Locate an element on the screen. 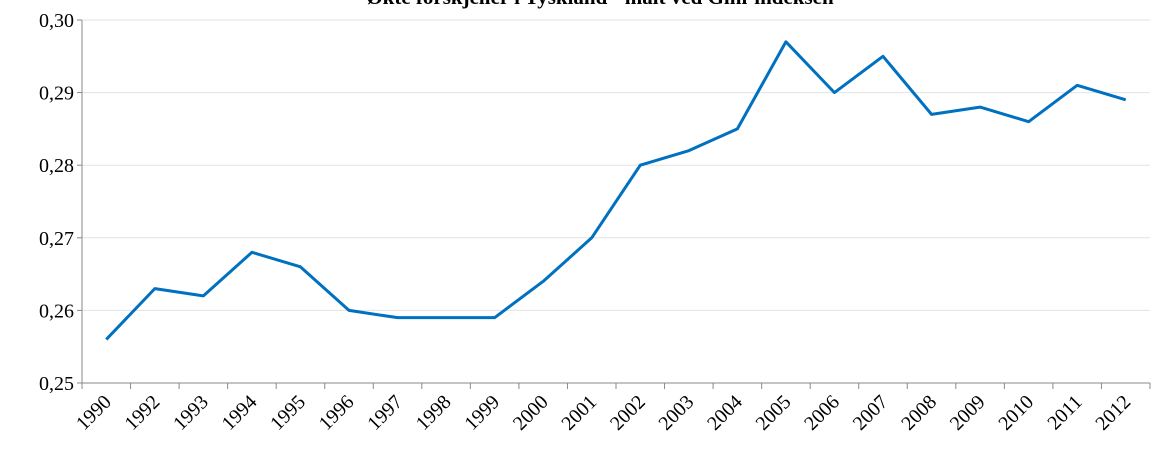  y-tick-label: 0,28 is located at coordinates (56, 166).